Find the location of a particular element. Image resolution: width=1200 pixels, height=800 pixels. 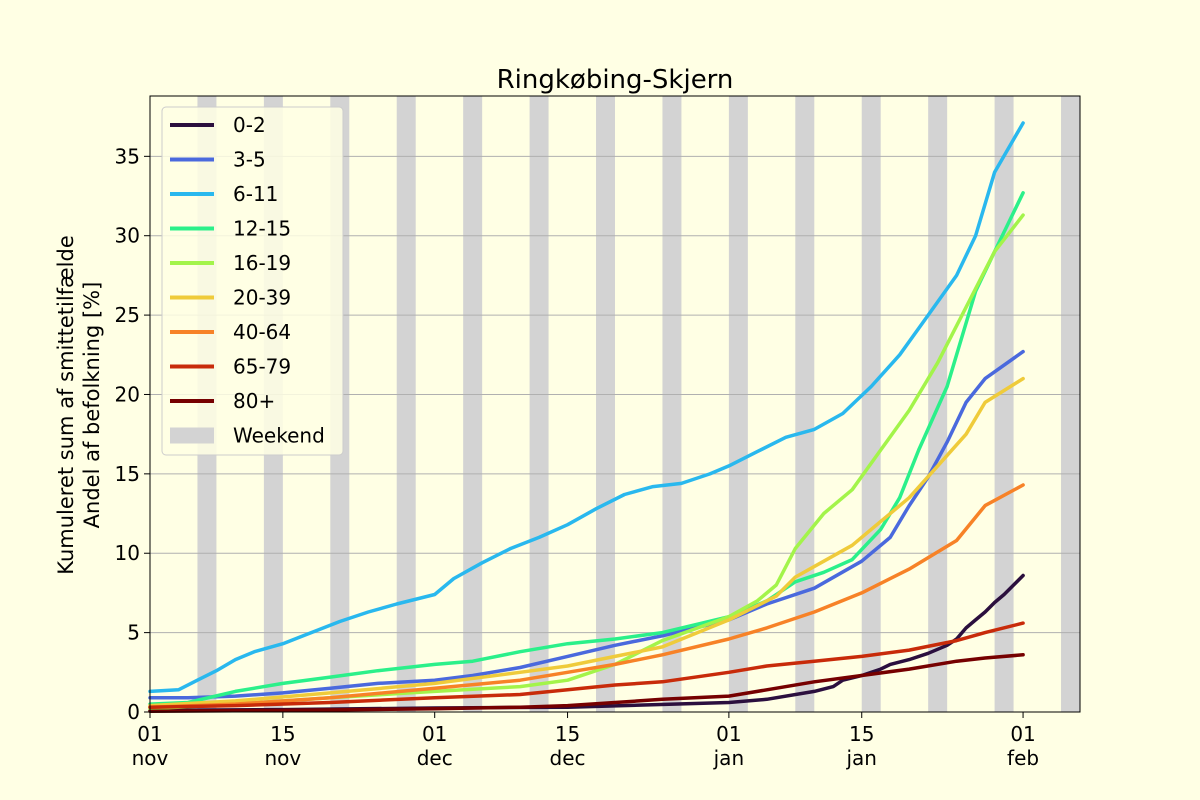

chart-title: Ringkøbing-Skjern is located at coordinates (615, 80).